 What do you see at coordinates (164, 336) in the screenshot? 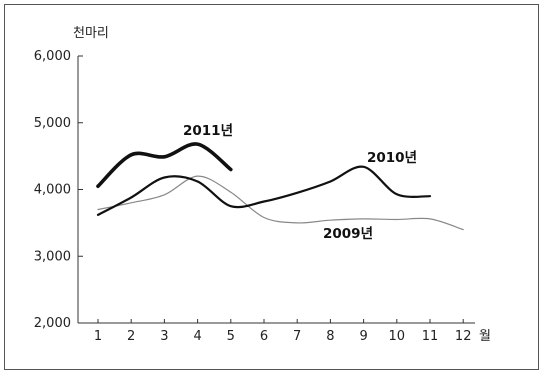
I see `x-tick-label: 3` at bounding box center [164, 336].